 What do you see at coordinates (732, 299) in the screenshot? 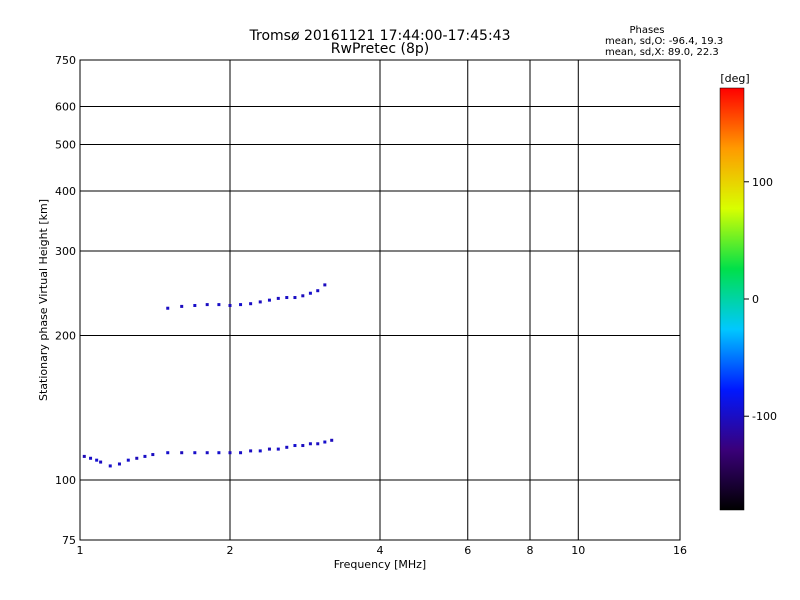
I see `colorbar` at bounding box center [732, 299].